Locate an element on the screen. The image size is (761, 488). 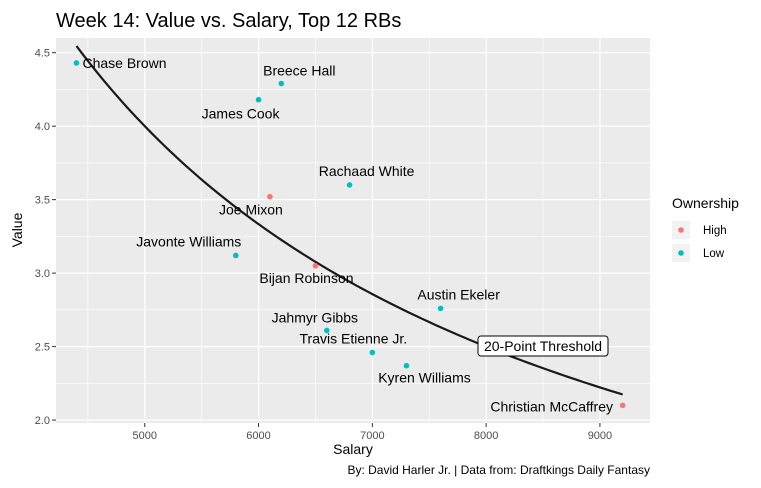
x-tick-label: 9000 is located at coordinates (600, 436).